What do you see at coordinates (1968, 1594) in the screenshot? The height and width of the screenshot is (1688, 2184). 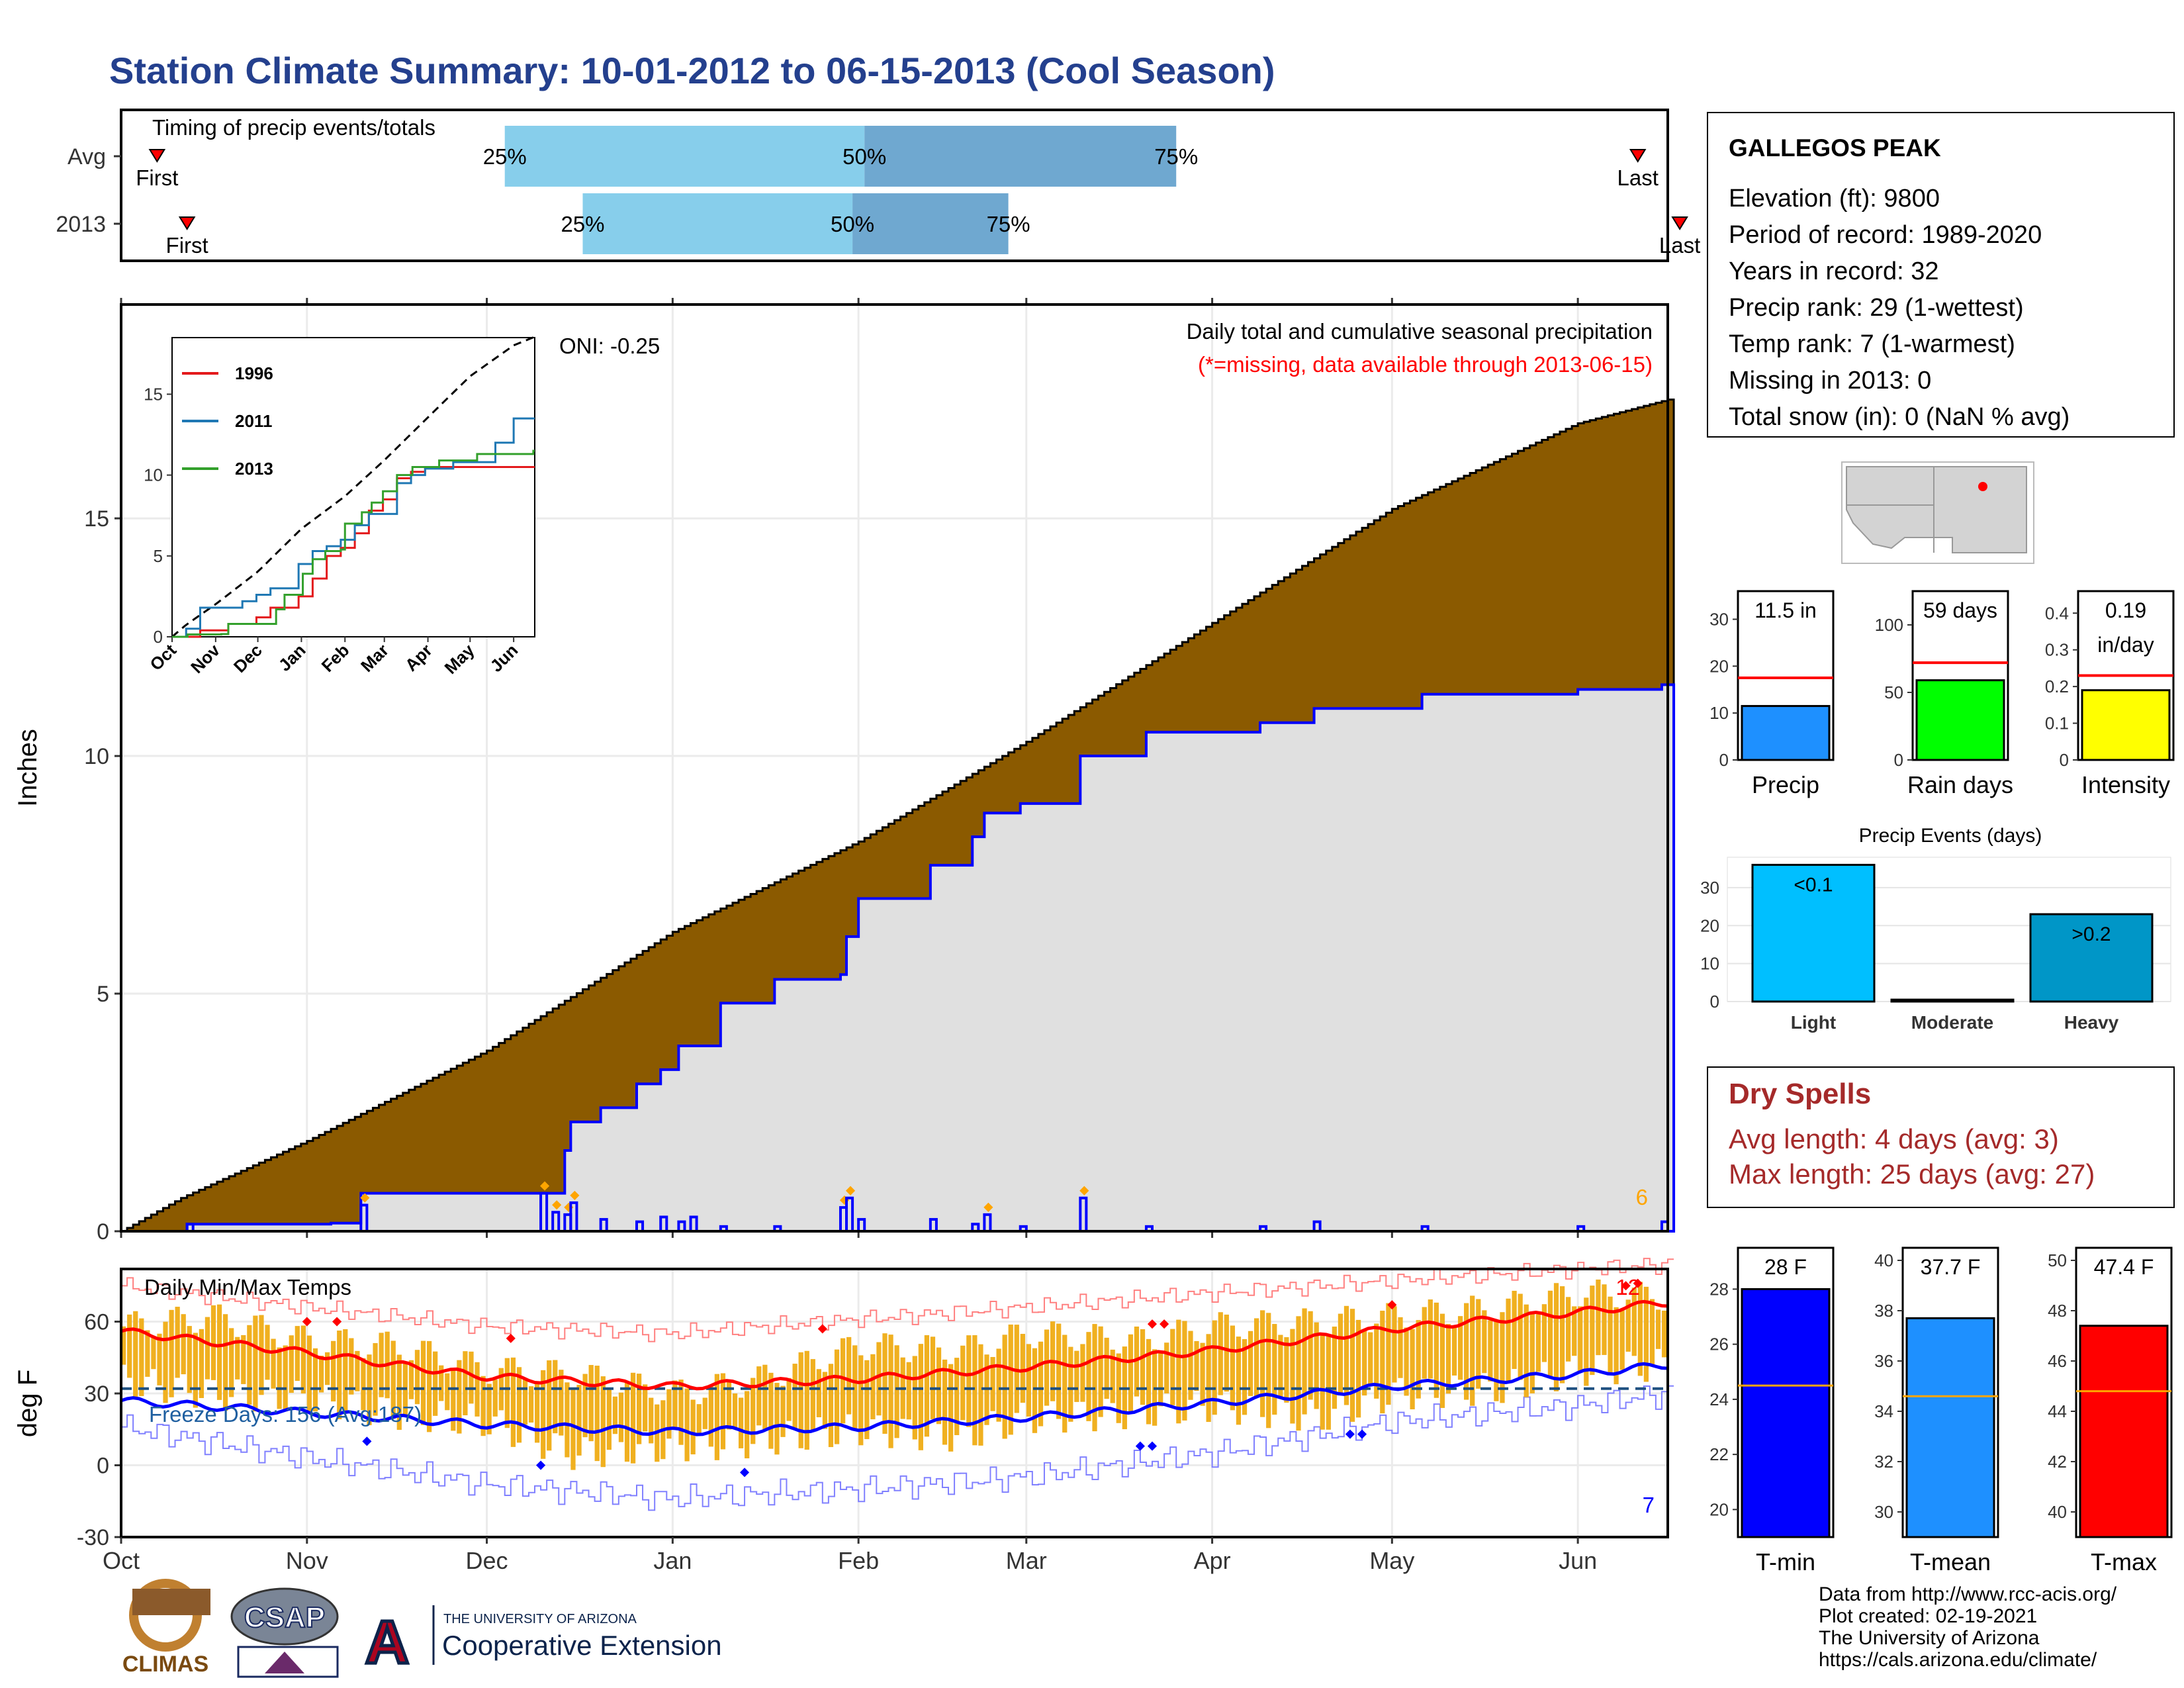 I see `footer-line: Data from http://www.rcc-acis.org/` at bounding box center [1968, 1594].